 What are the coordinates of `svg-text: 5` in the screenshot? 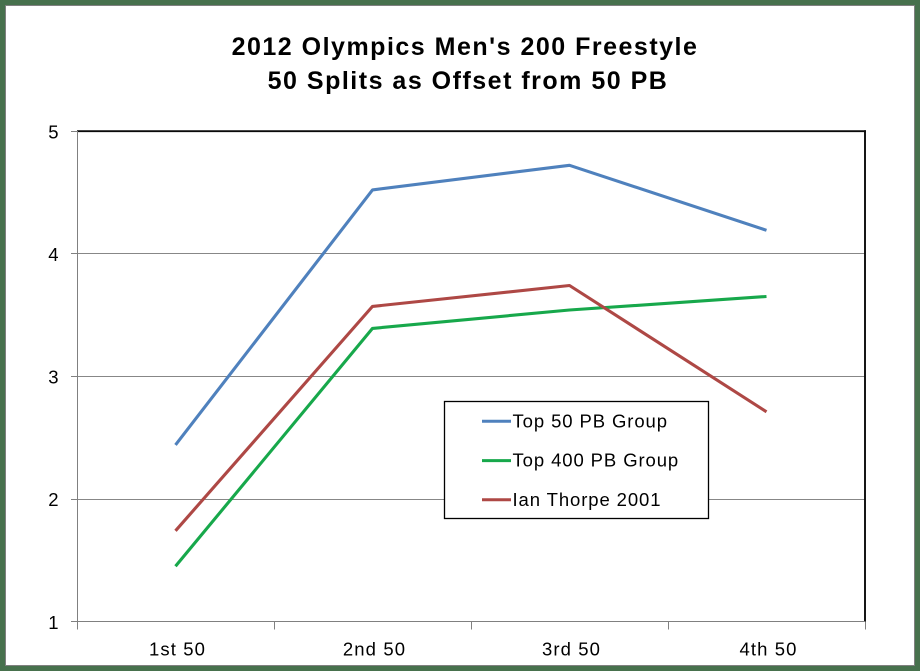 It's located at (53, 131).